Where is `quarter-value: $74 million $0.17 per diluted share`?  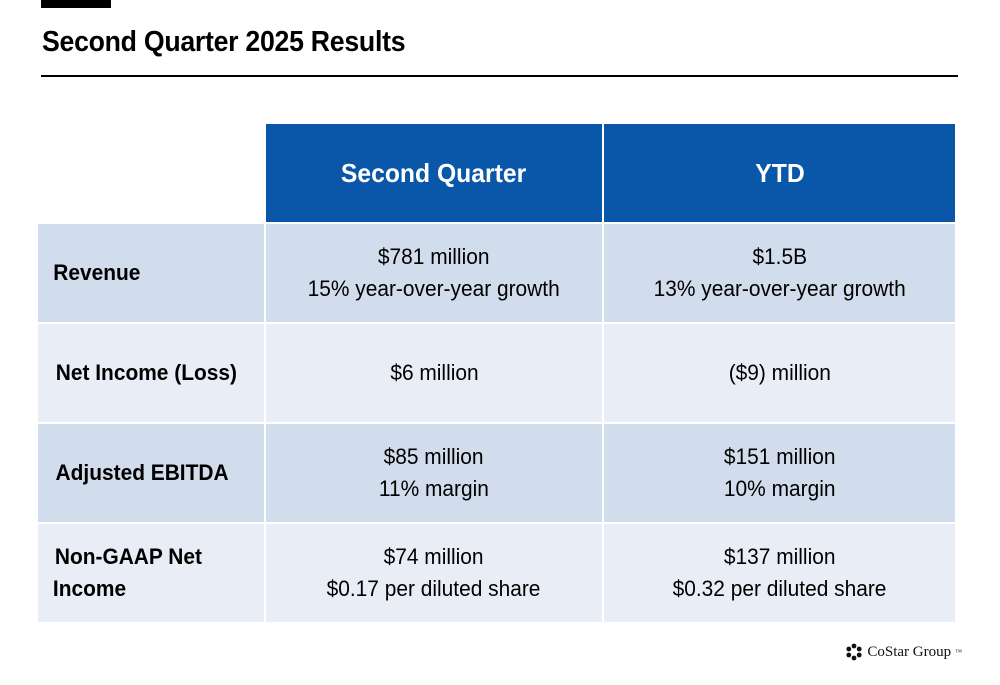 quarter-value: $74 million $0.17 per diluted share is located at coordinates (435, 573).